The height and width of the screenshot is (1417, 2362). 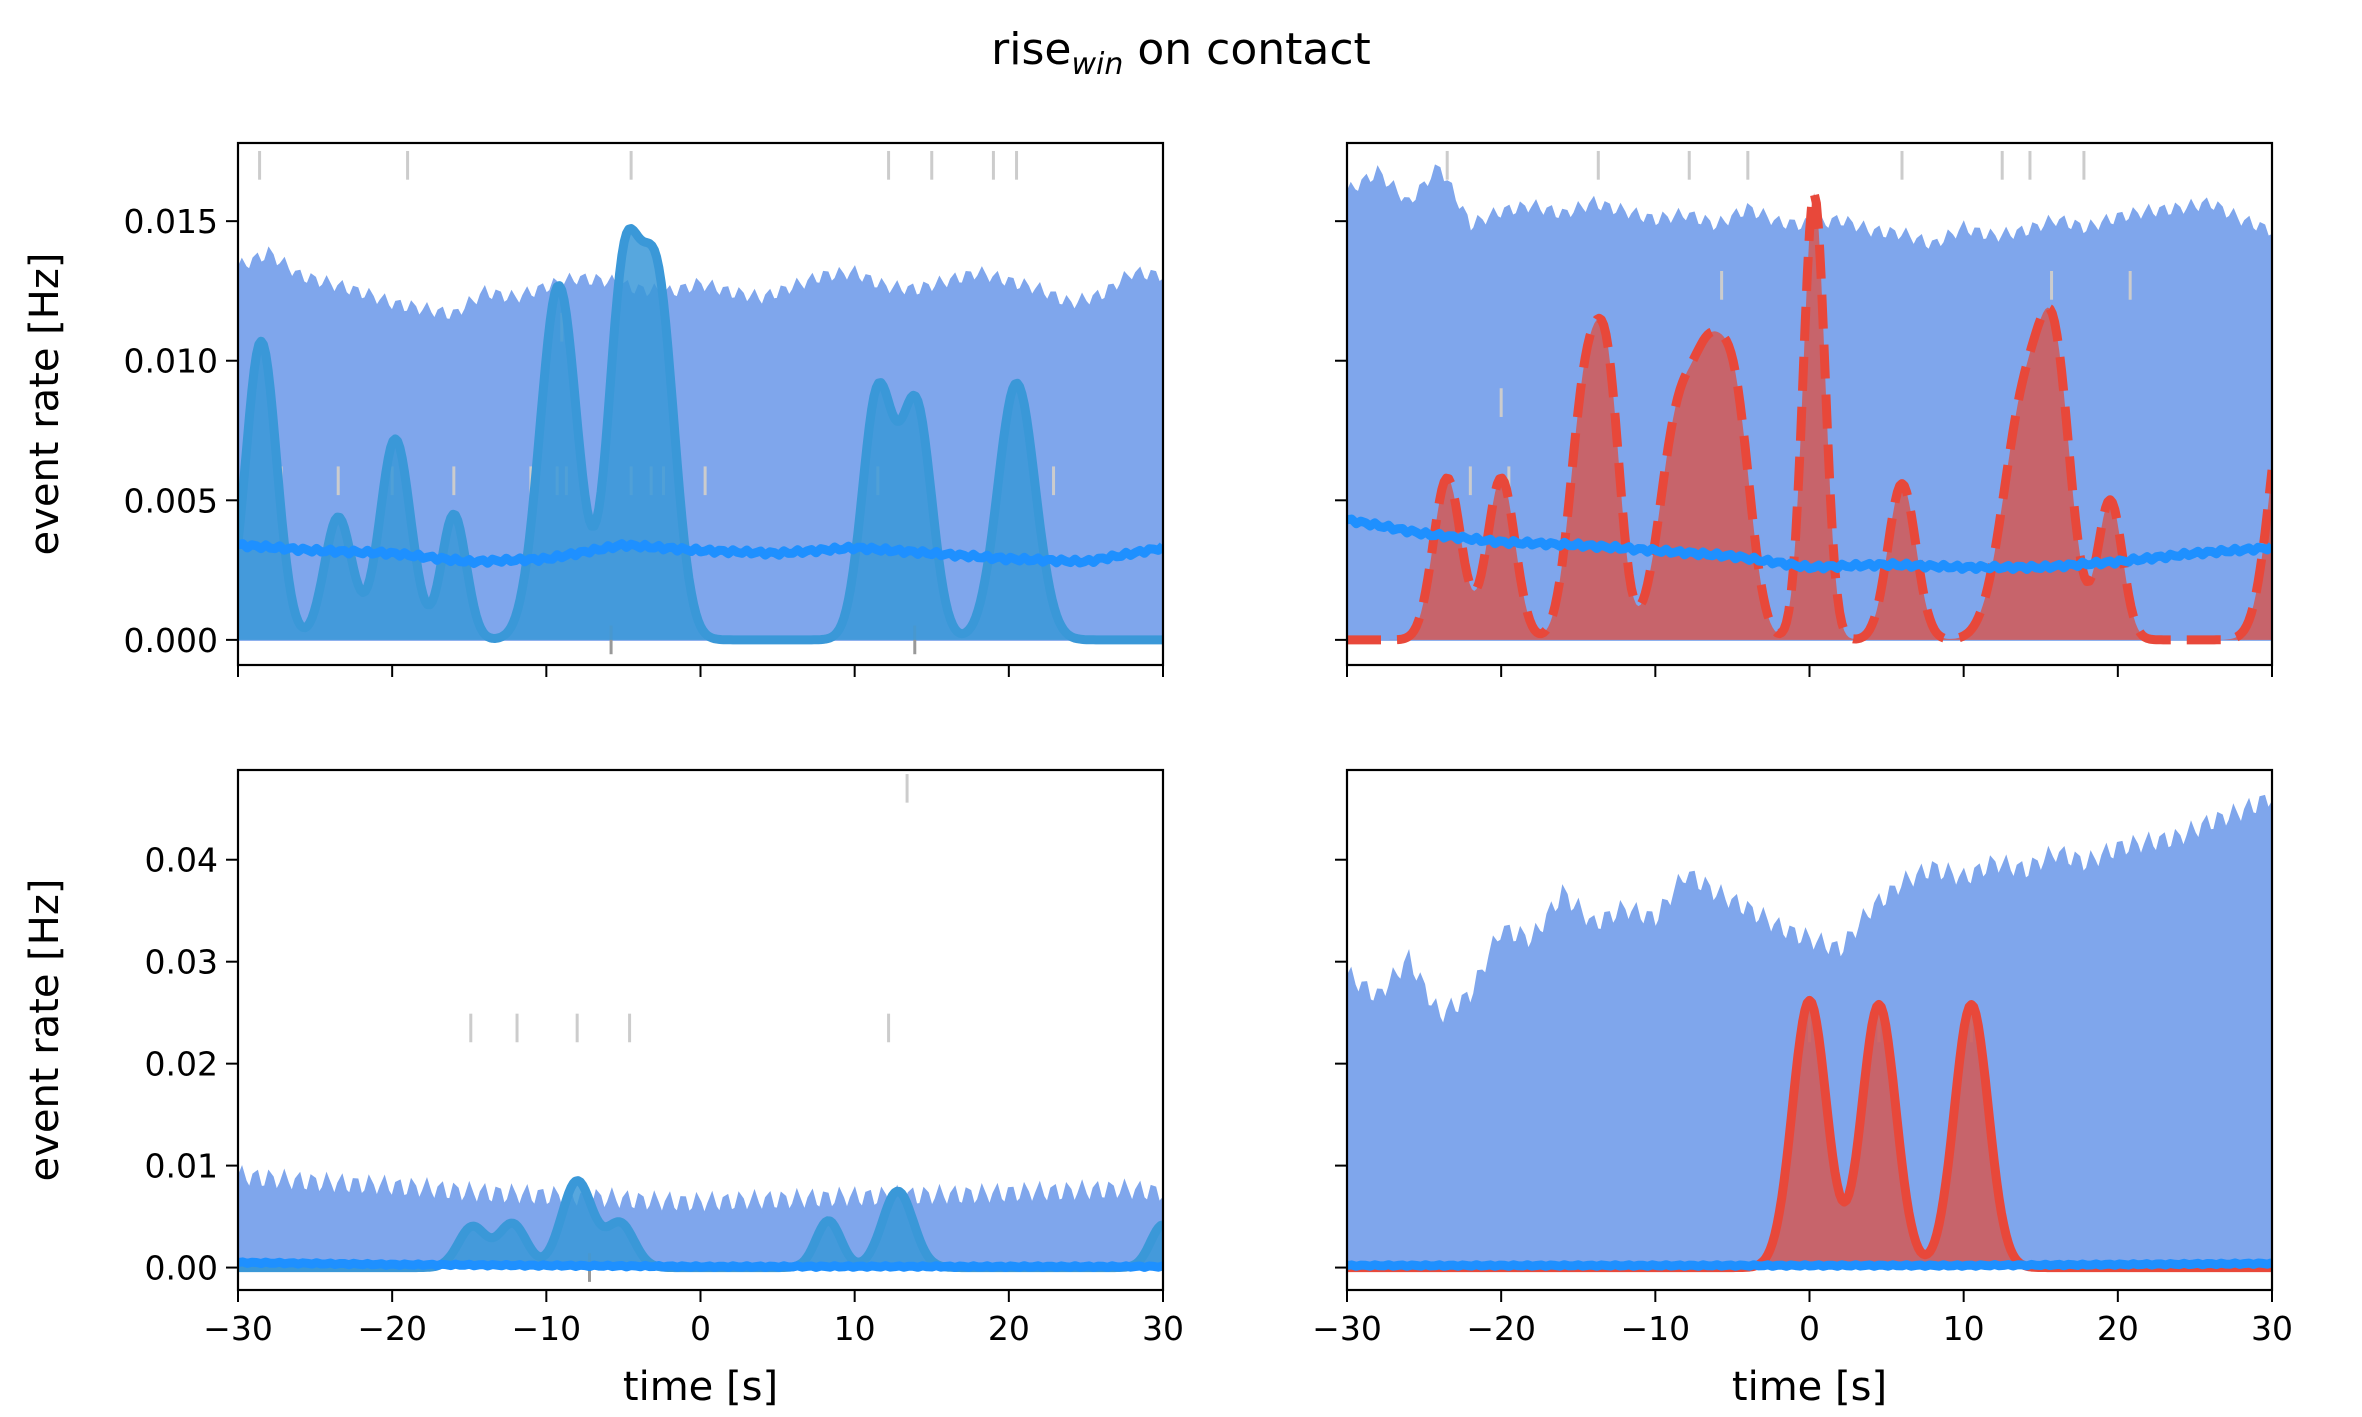 What do you see at coordinates (1097, 64) in the screenshot?
I see `title-subscript: win` at bounding box center [1097, 64].